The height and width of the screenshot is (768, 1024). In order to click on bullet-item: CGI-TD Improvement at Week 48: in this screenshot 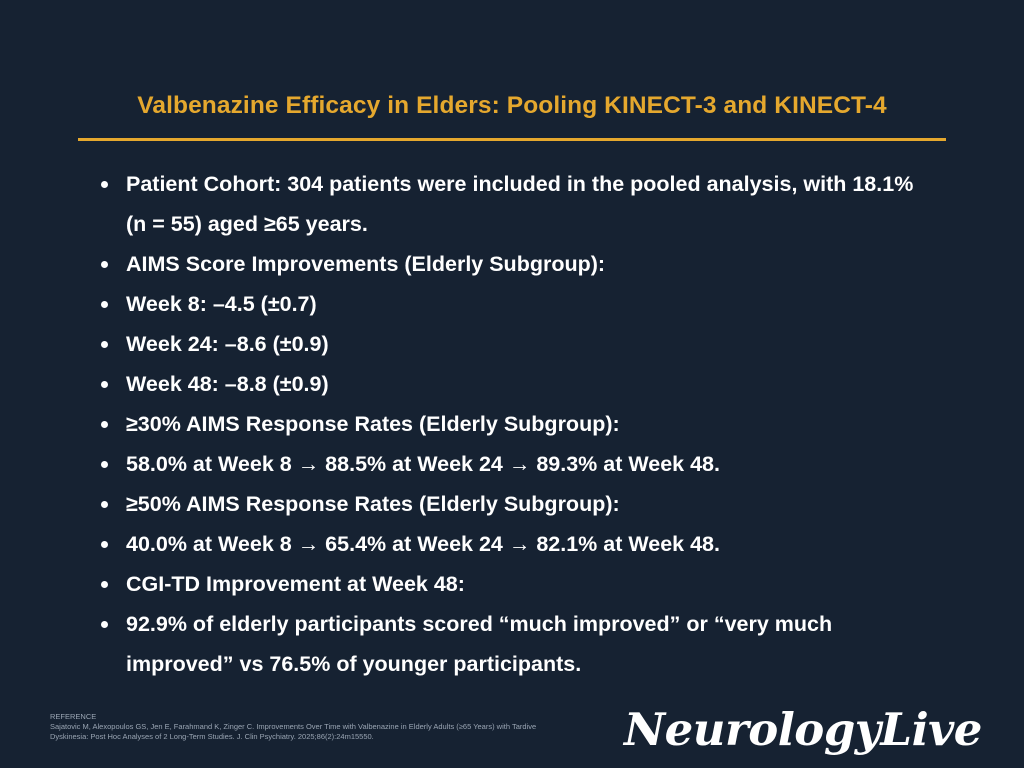, I will do `click(512, 584)`.